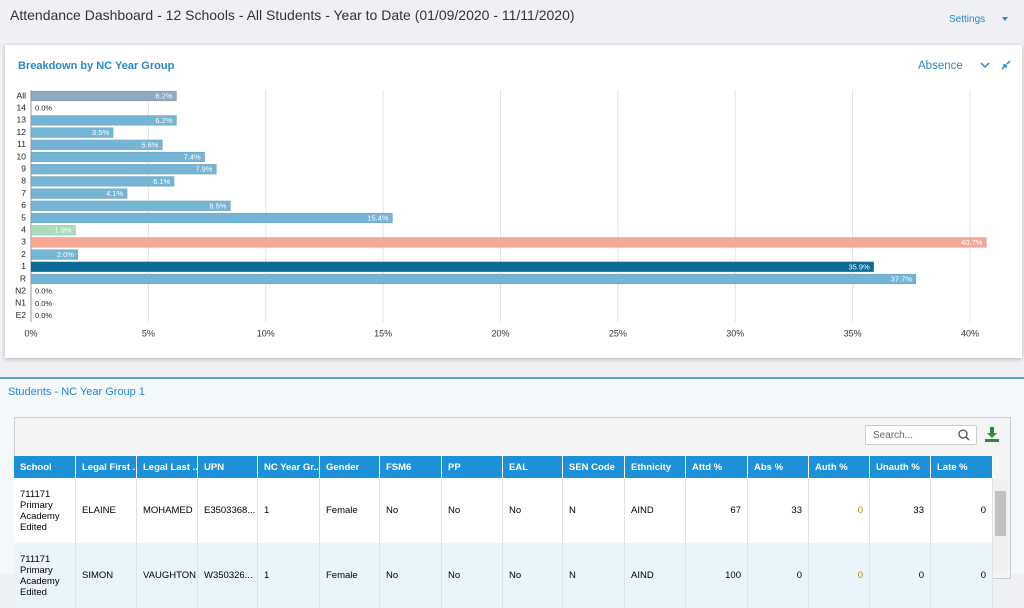  I want to click on value-label: 1.9%, so click(62, 230).